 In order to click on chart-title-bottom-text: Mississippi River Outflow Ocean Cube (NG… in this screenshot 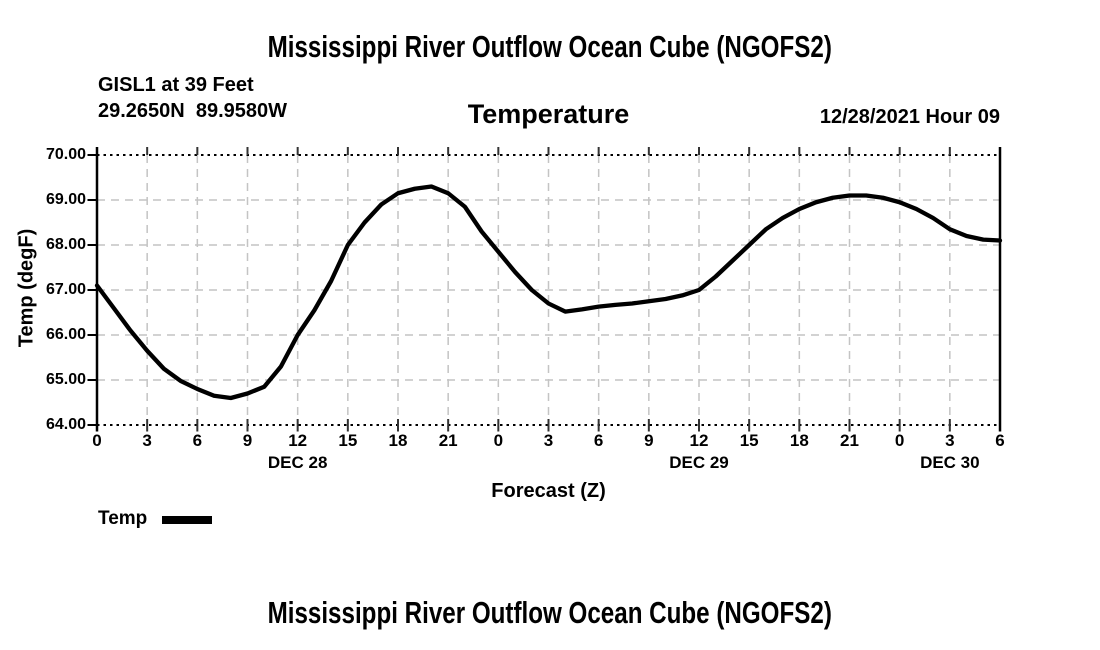, I will do `click(550, 612)`.